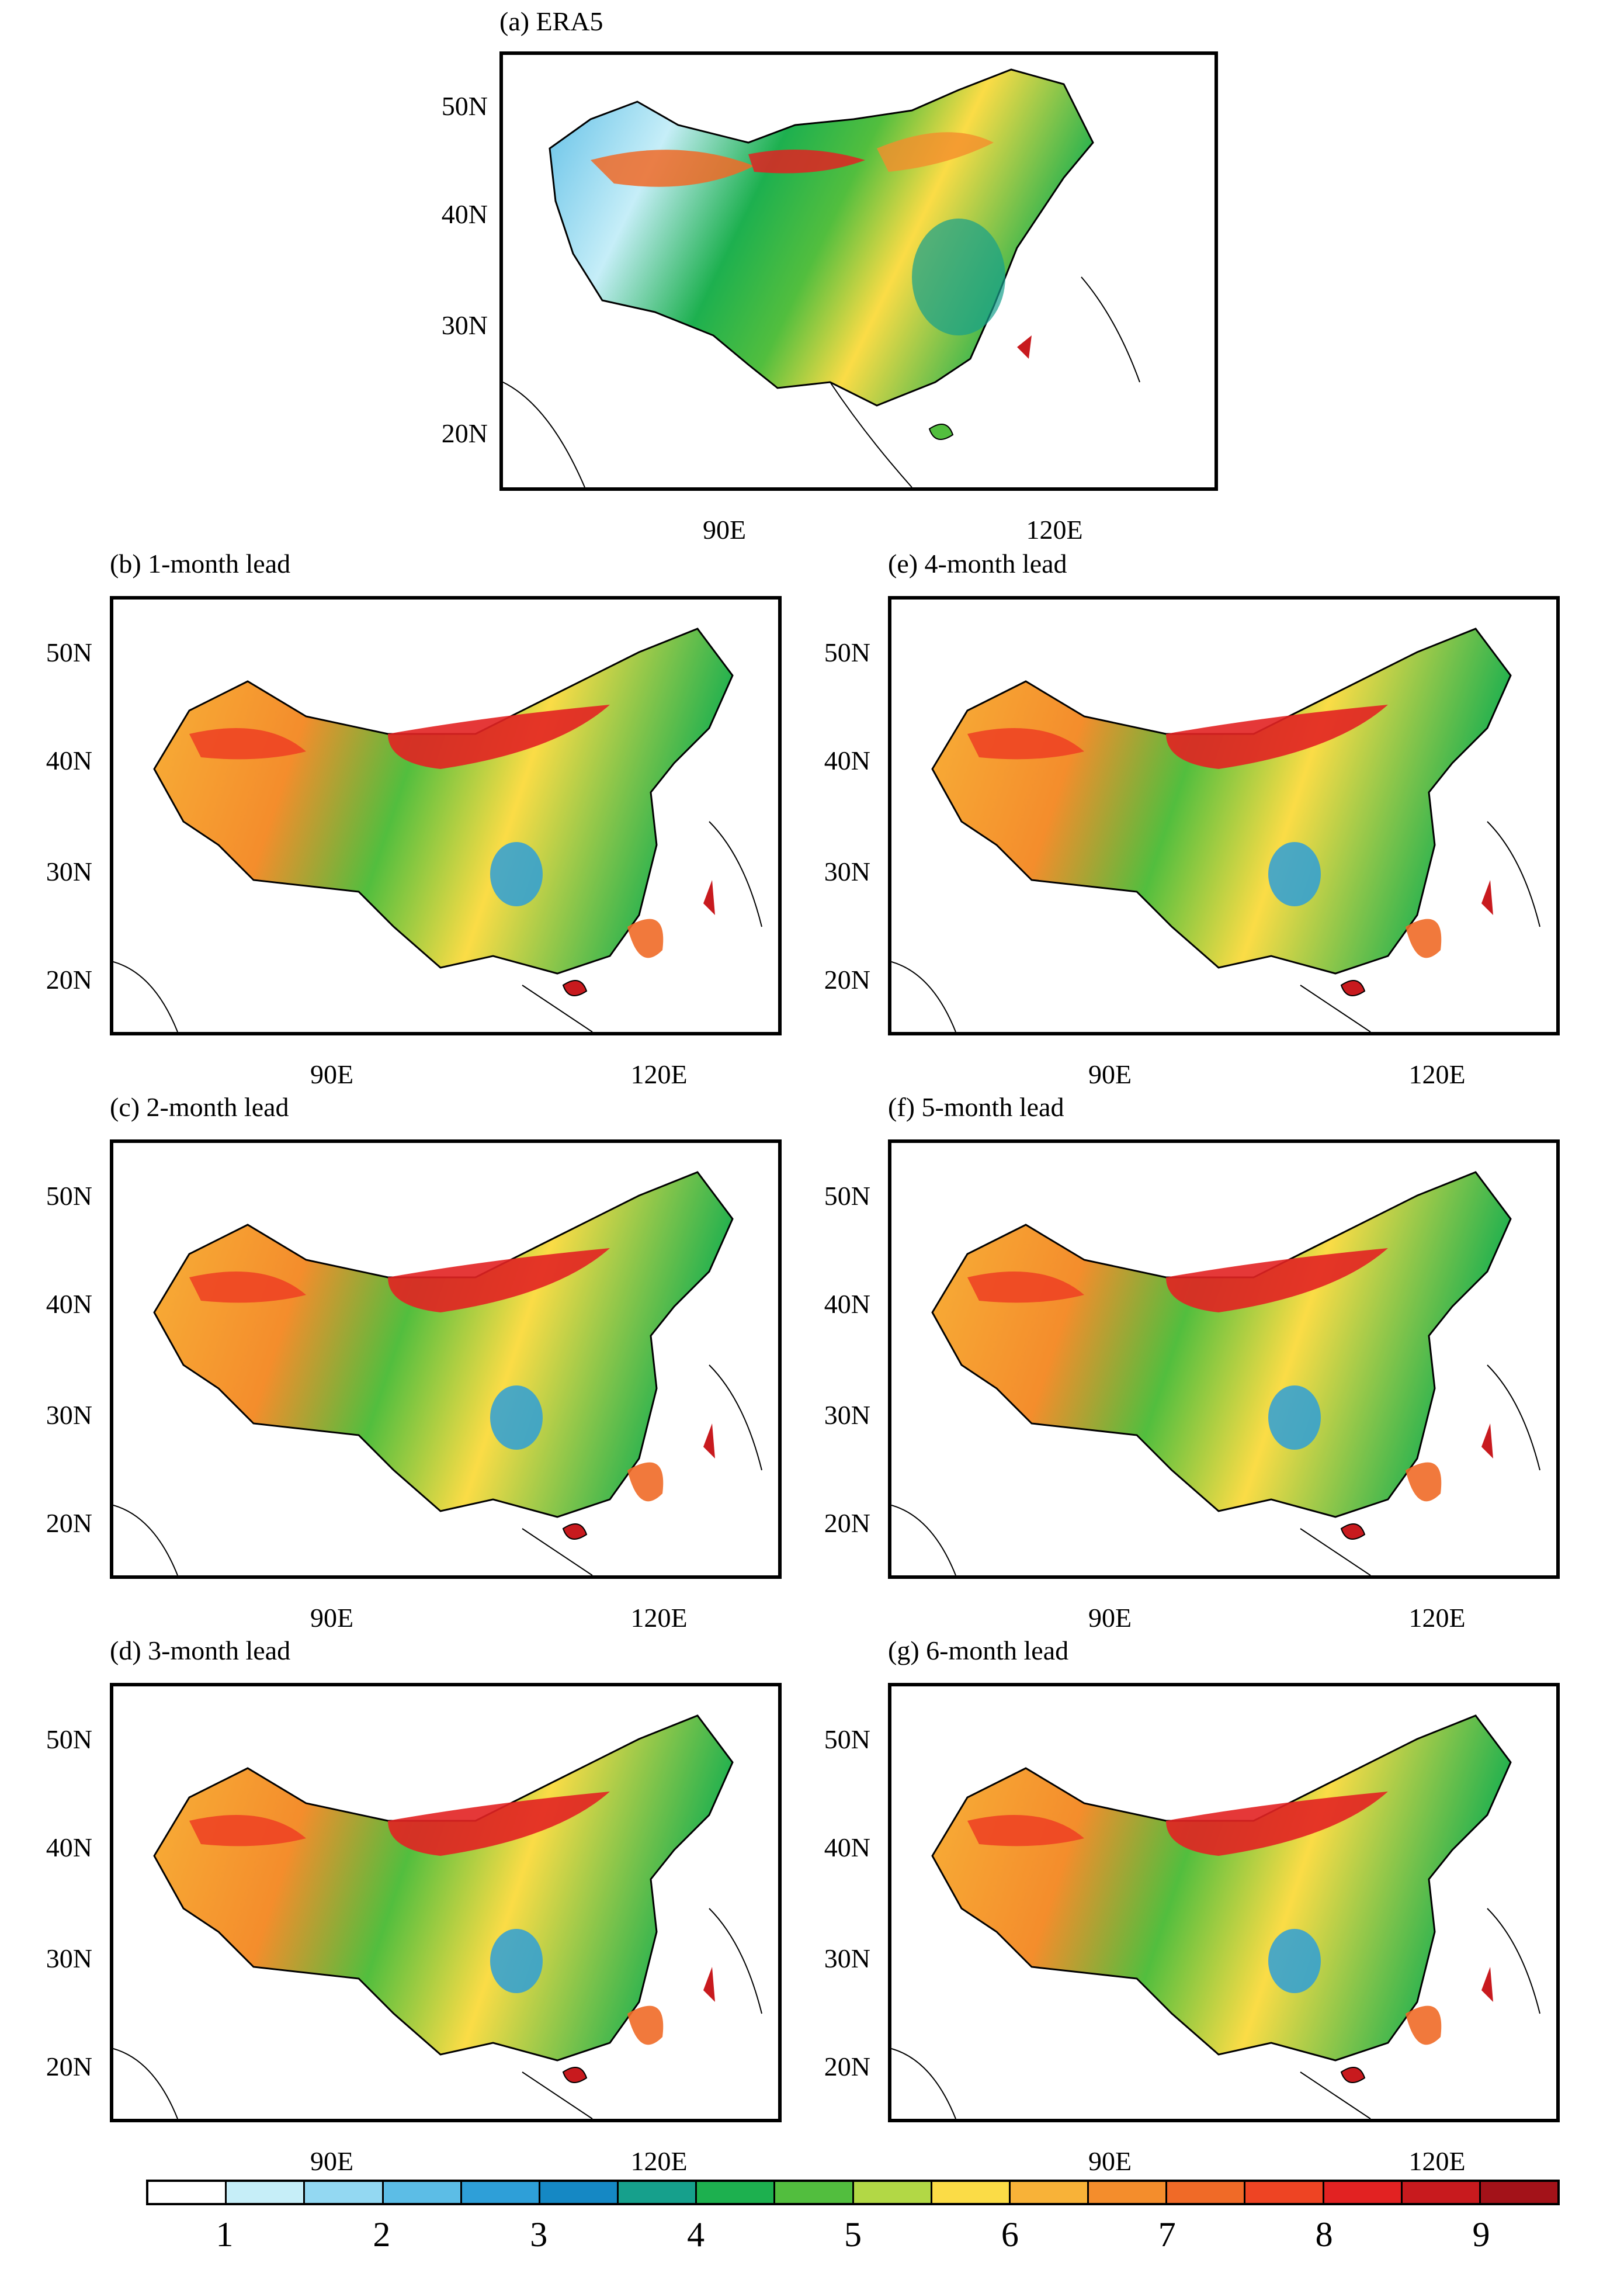  I want to click on panel-title-e: (e) 4-month lead, so click(978, 563).